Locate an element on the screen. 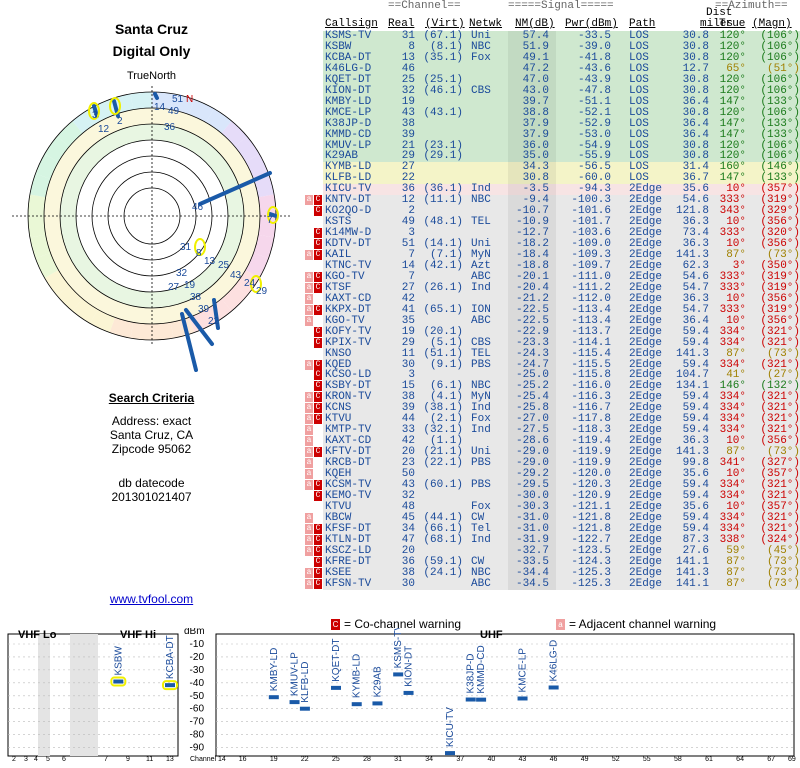  cell-mg: (329°) is located at coordinates (780, 211).